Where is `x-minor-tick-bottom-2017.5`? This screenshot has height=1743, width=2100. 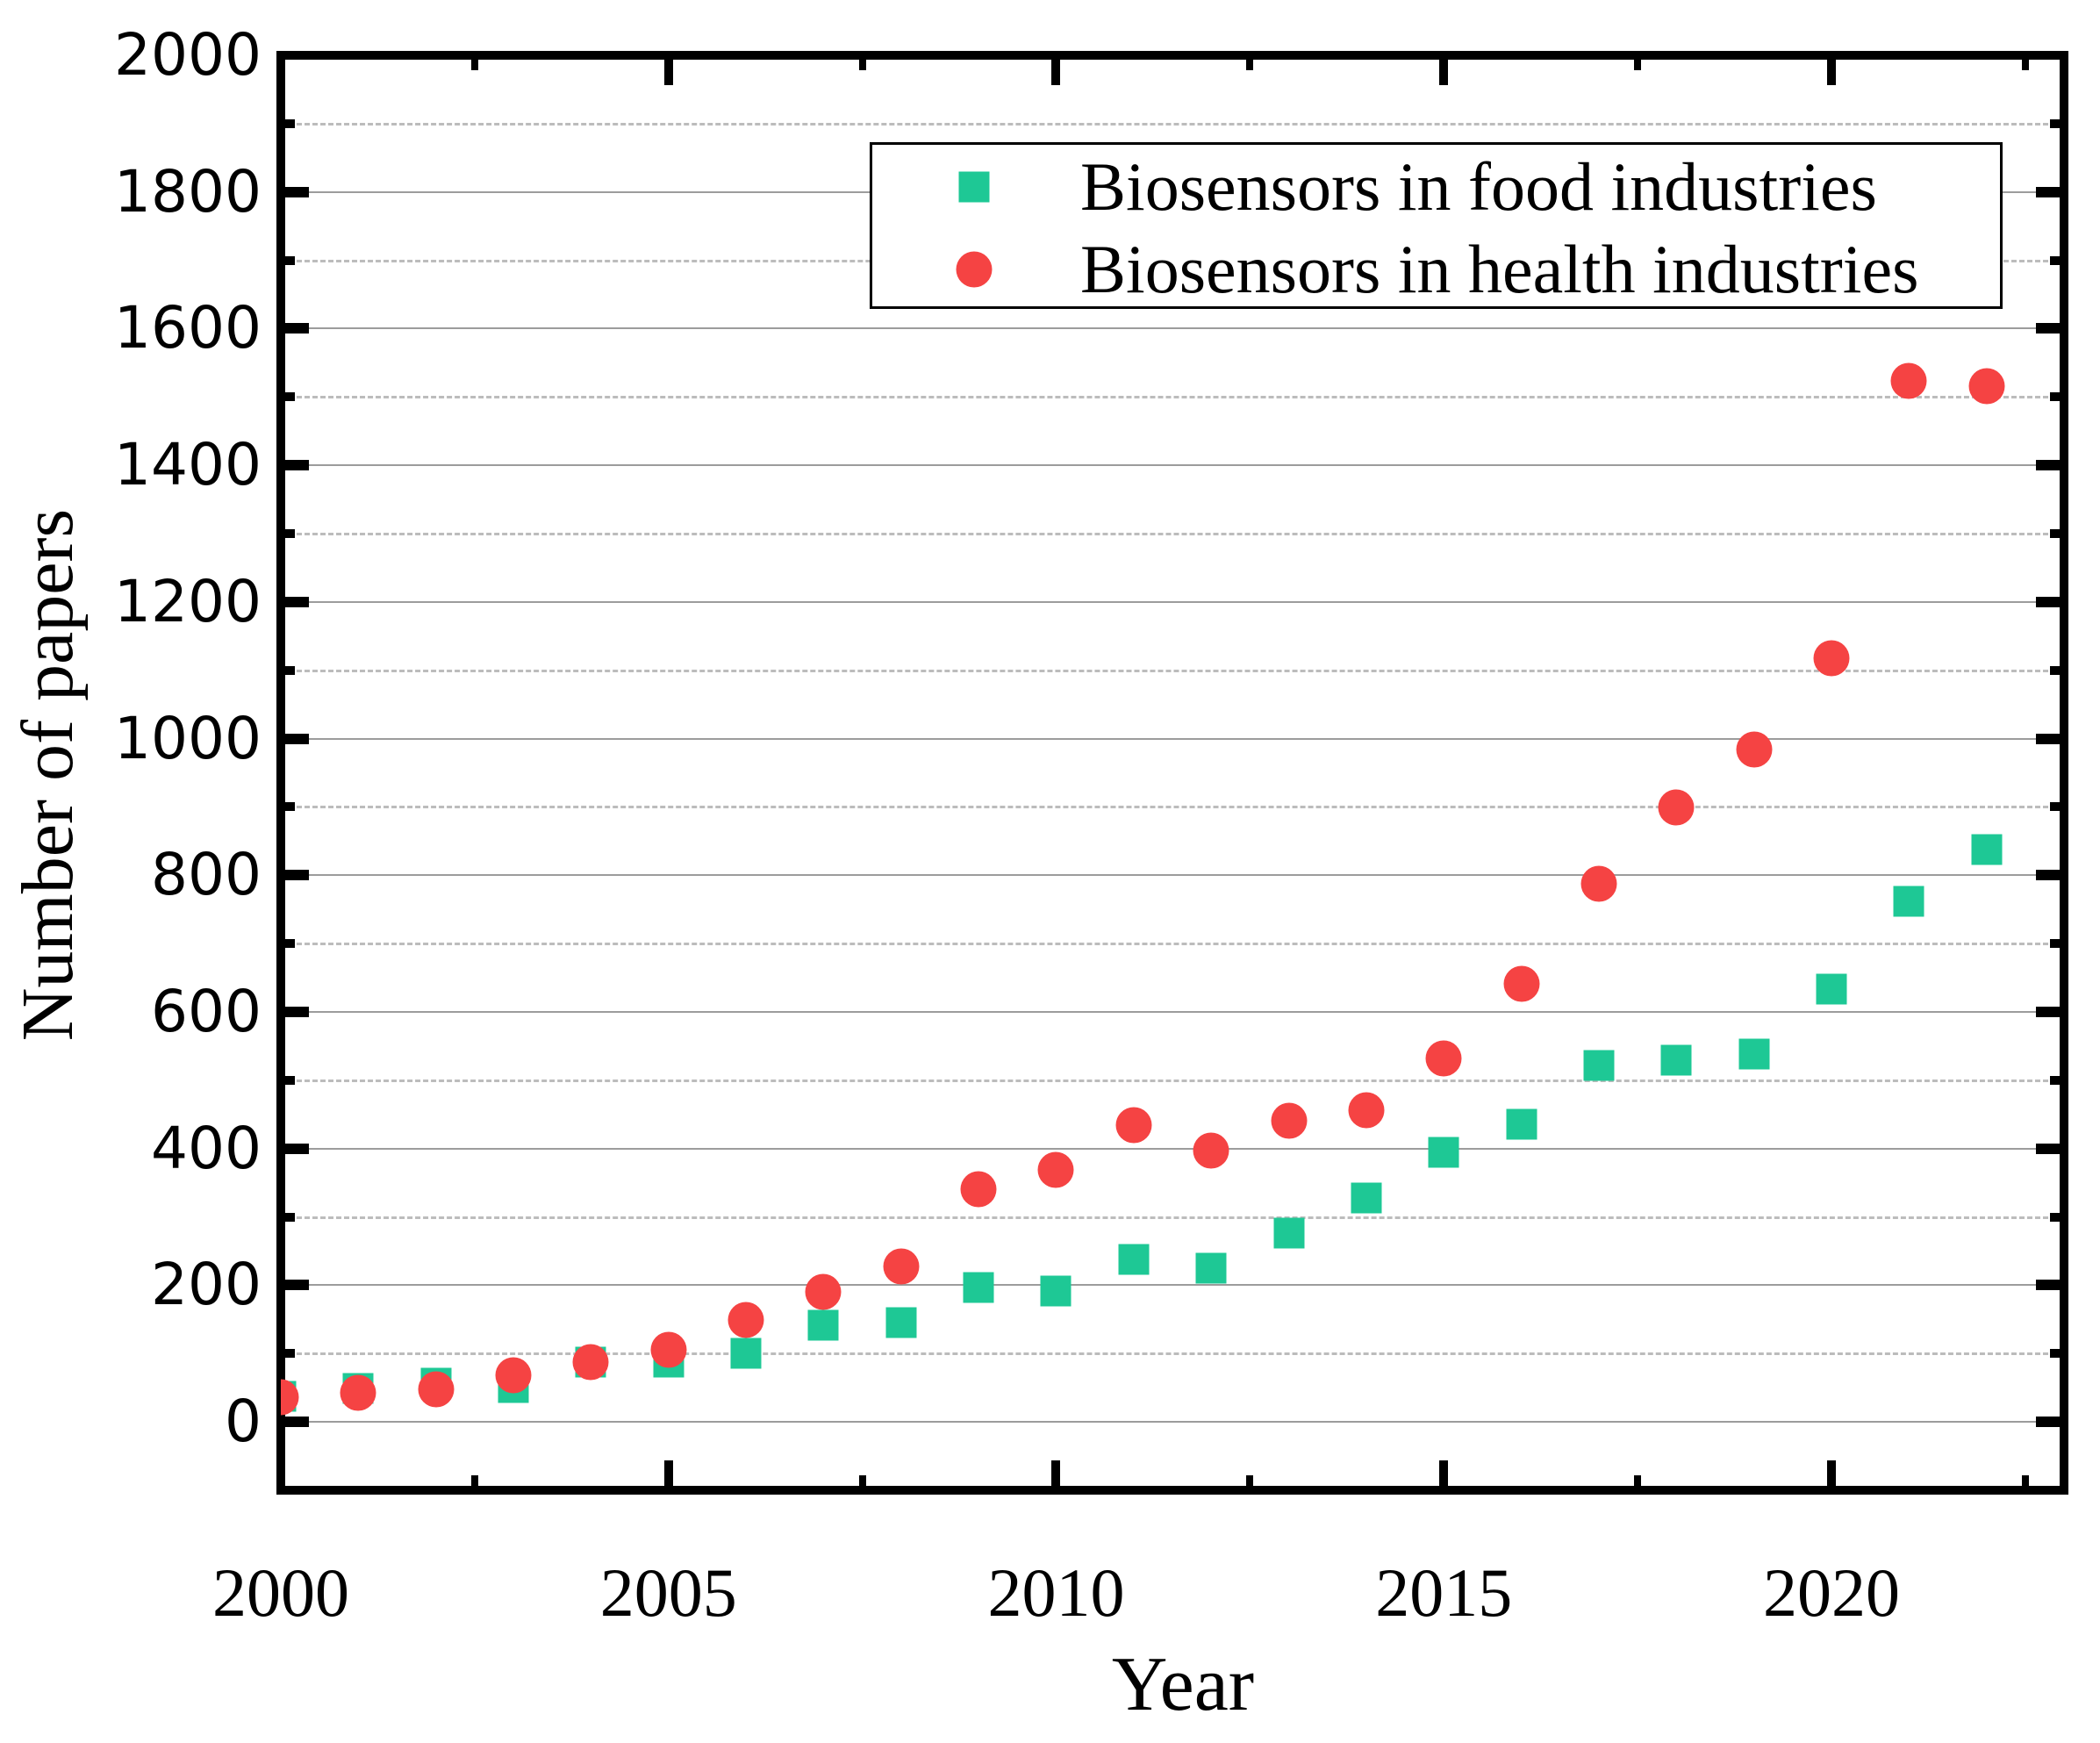
x-minor-tick-bottom-2017.5 is located at coordinates (1638, 1482).